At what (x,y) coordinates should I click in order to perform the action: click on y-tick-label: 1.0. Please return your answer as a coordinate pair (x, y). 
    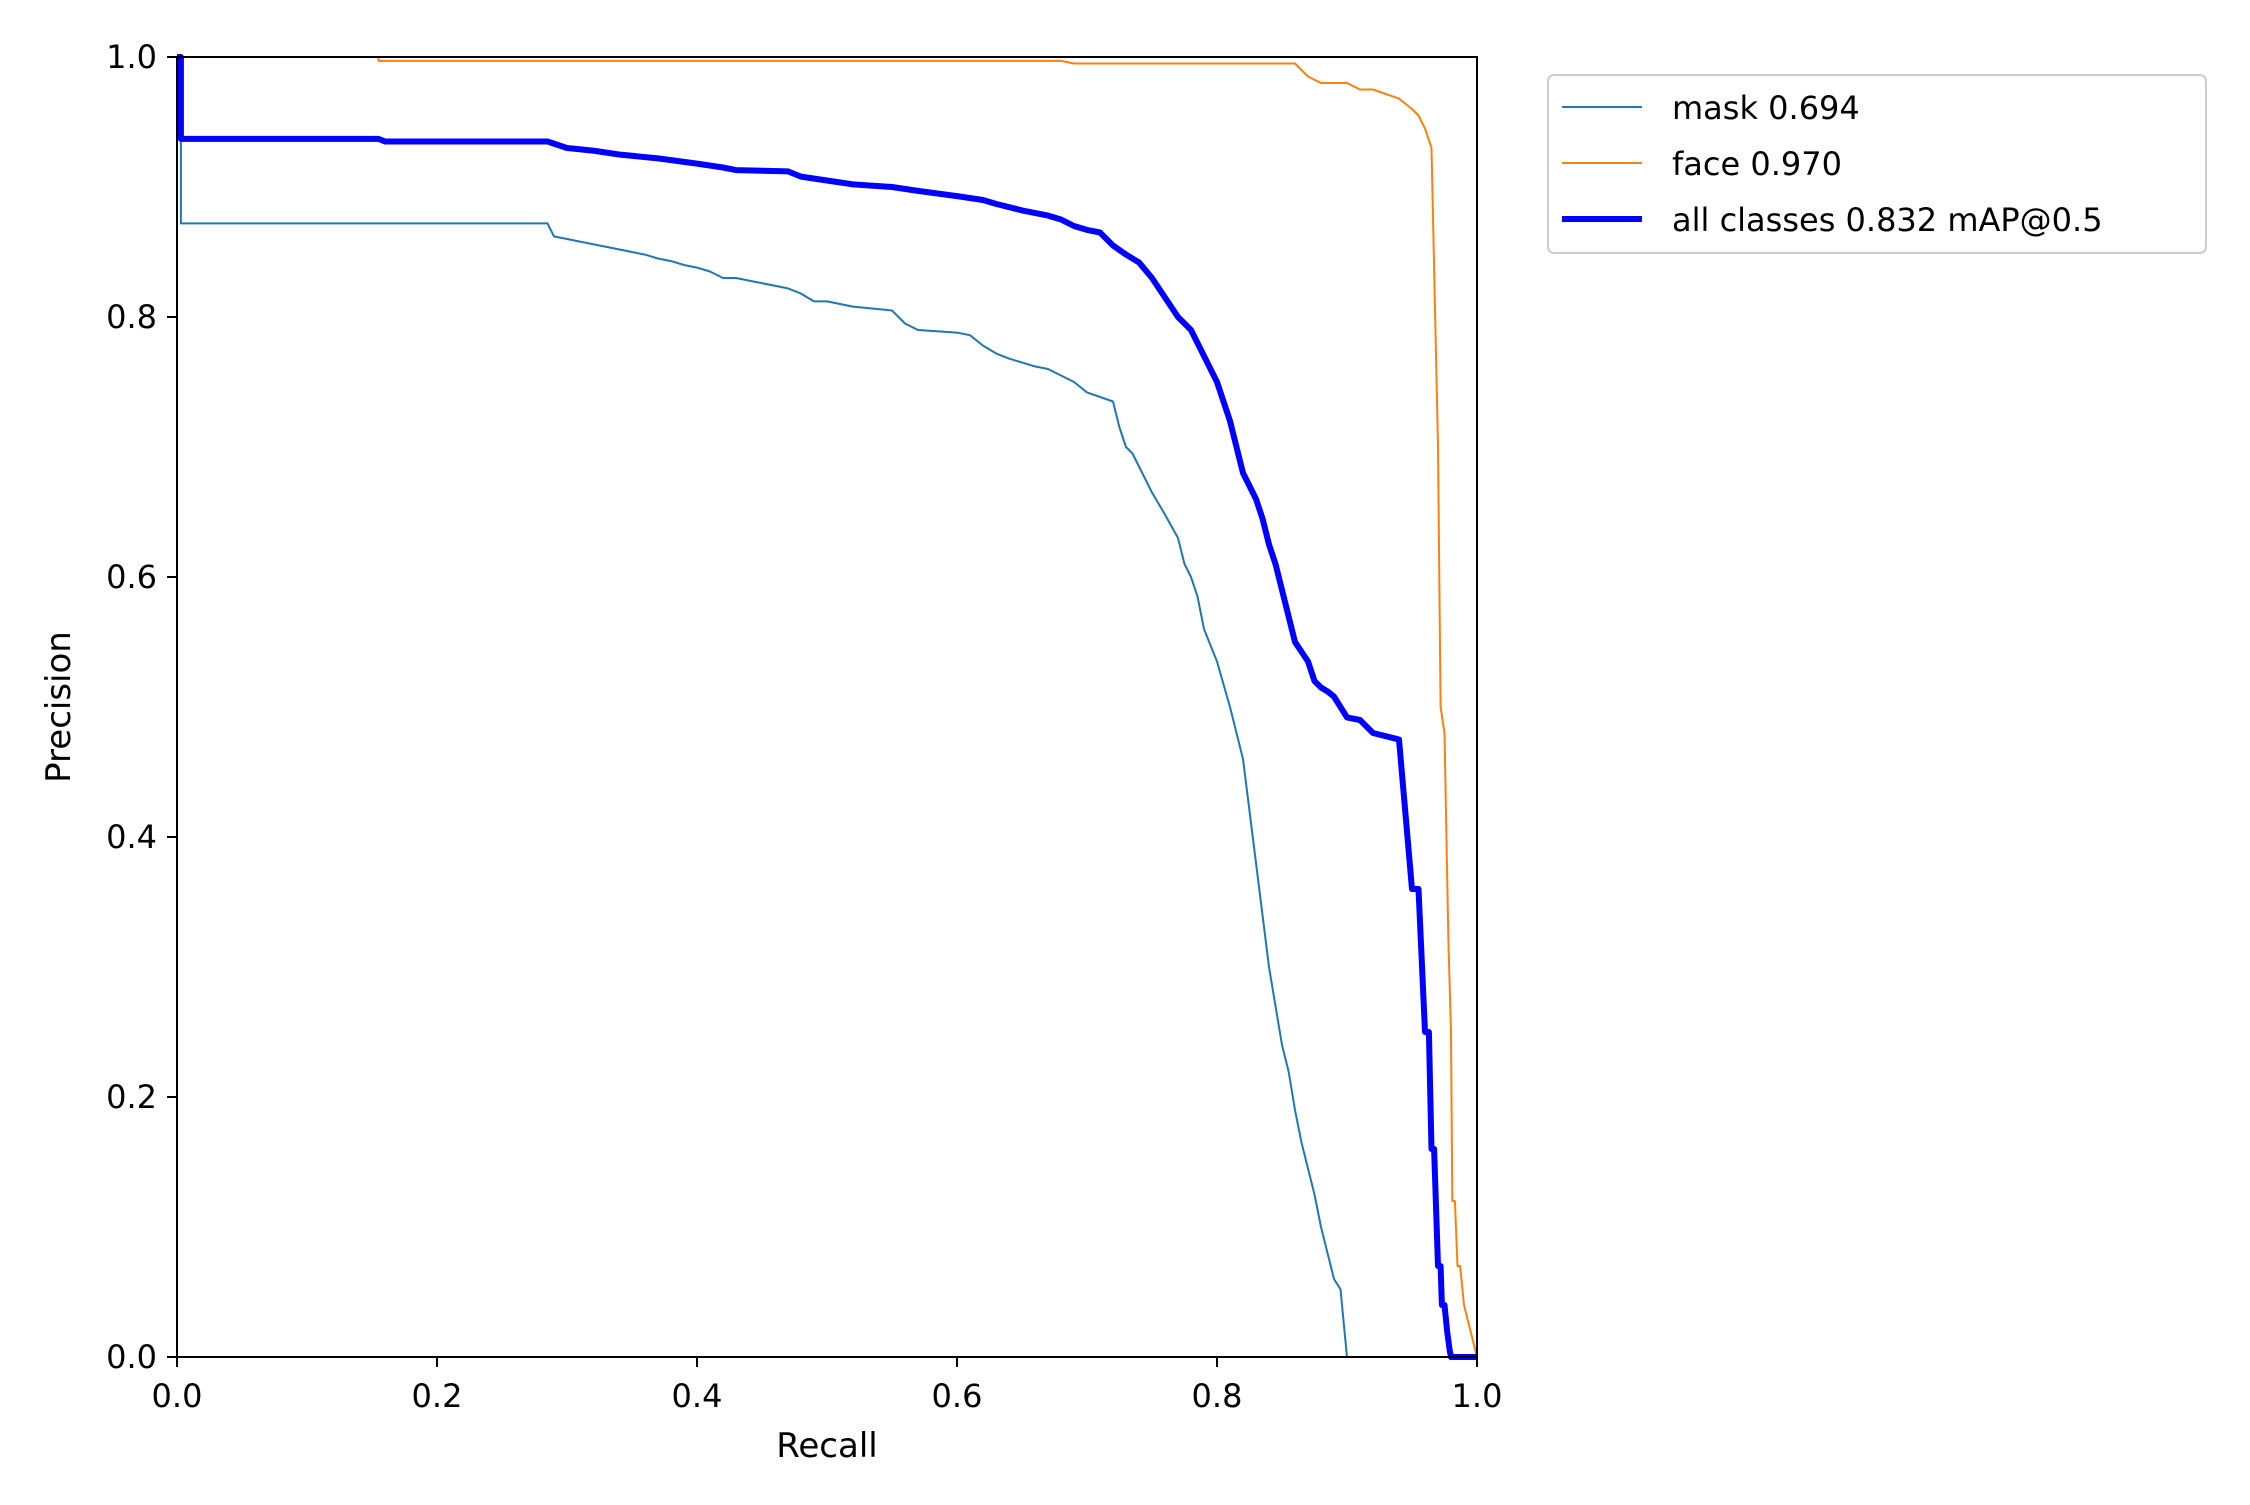
    Looking at the image, I should click on (131, 57).